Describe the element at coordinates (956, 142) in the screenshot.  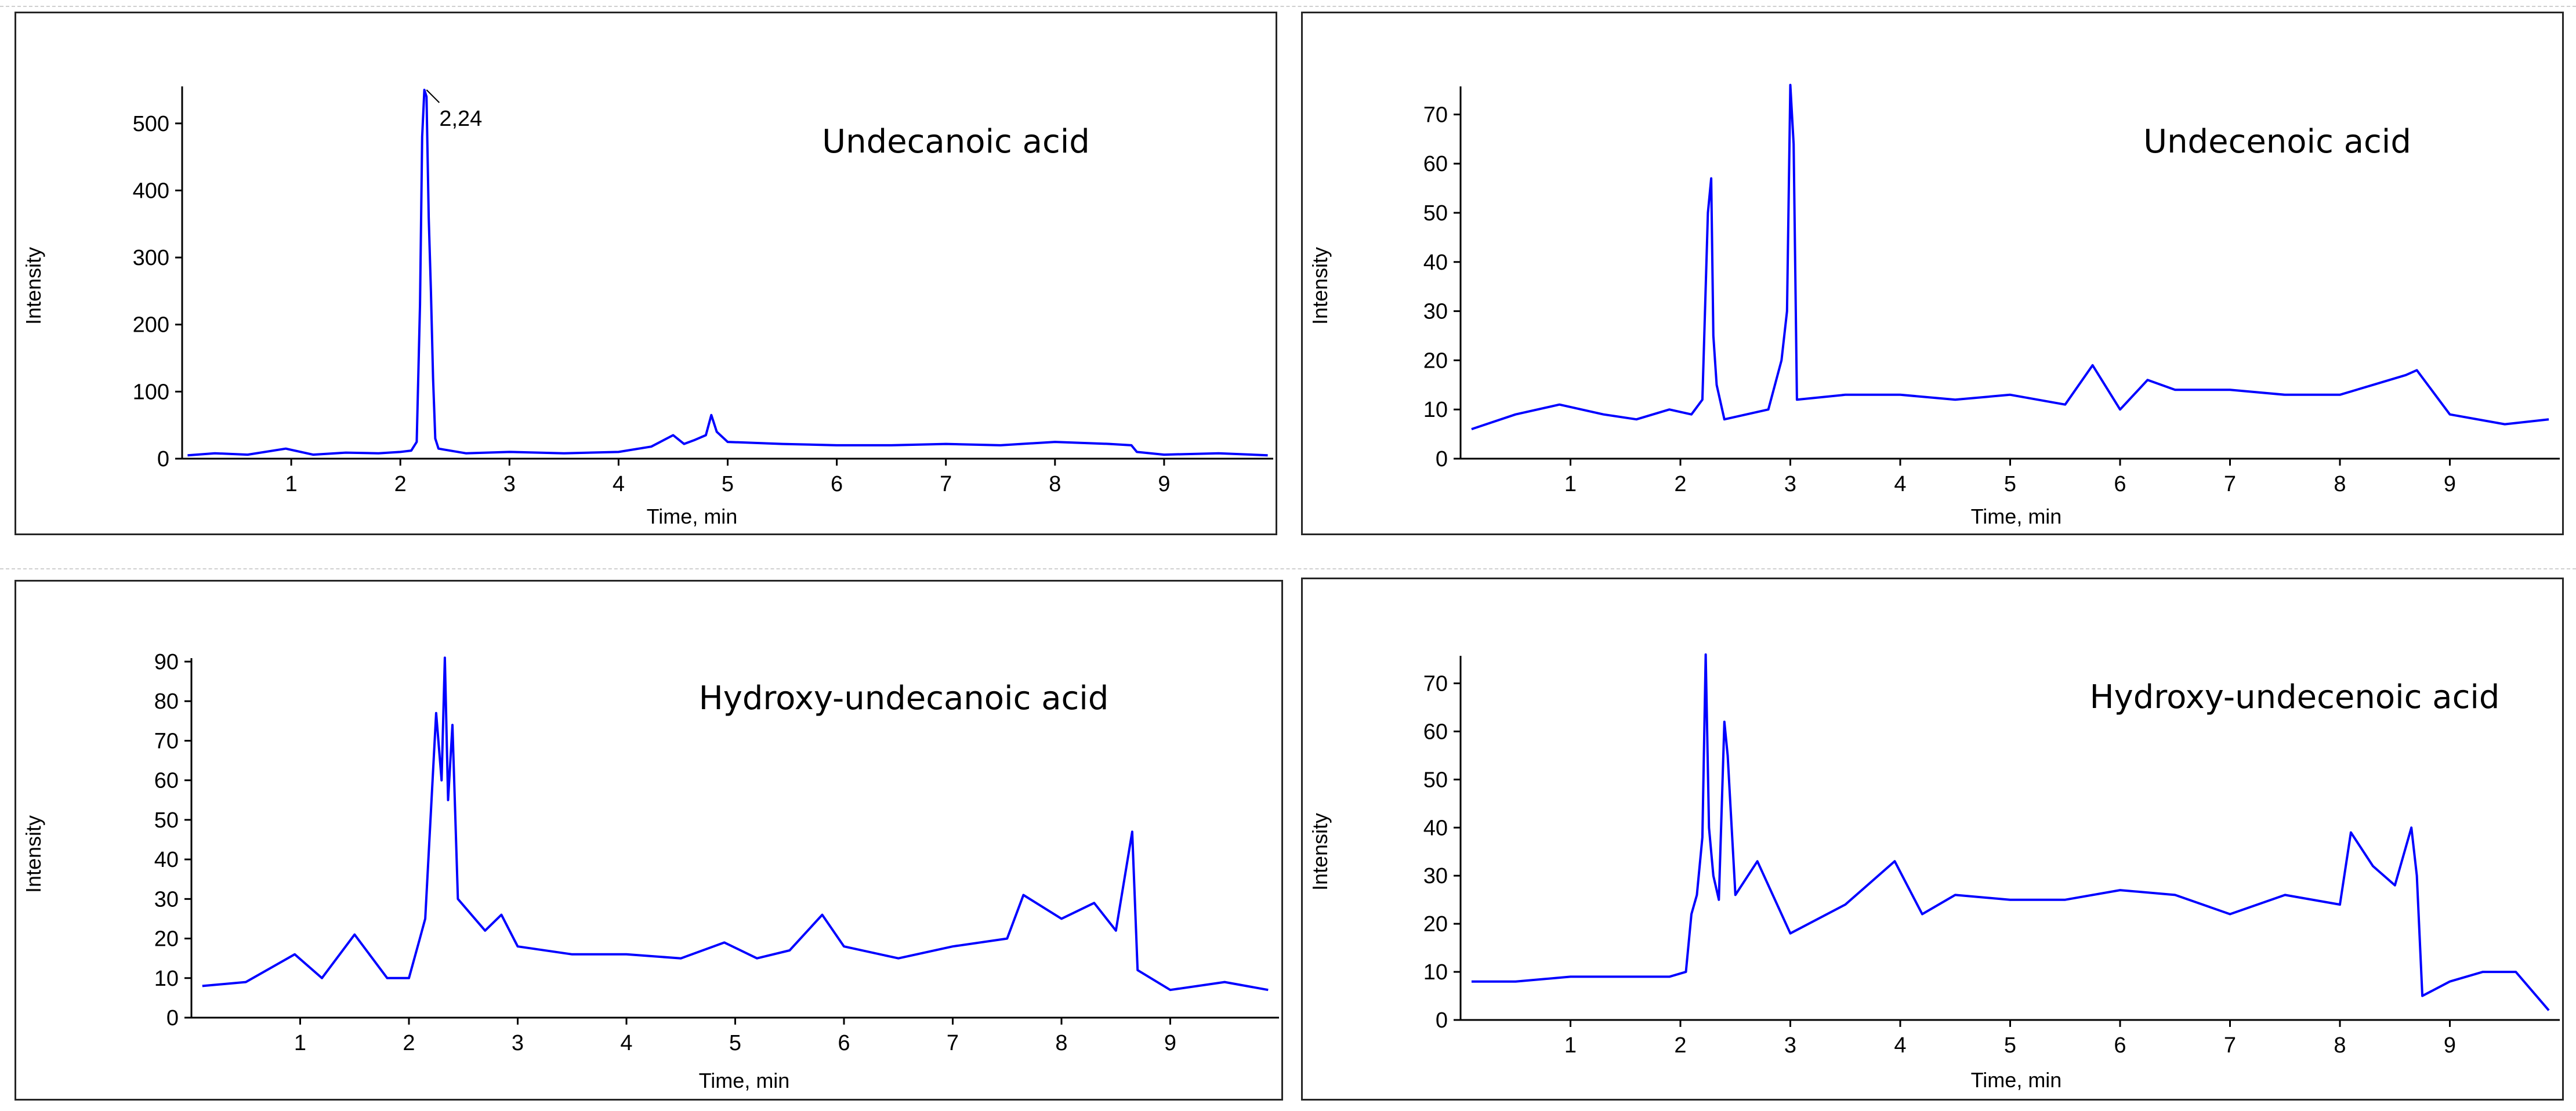
I see `chart-title: Undecanoic acid` at that location.